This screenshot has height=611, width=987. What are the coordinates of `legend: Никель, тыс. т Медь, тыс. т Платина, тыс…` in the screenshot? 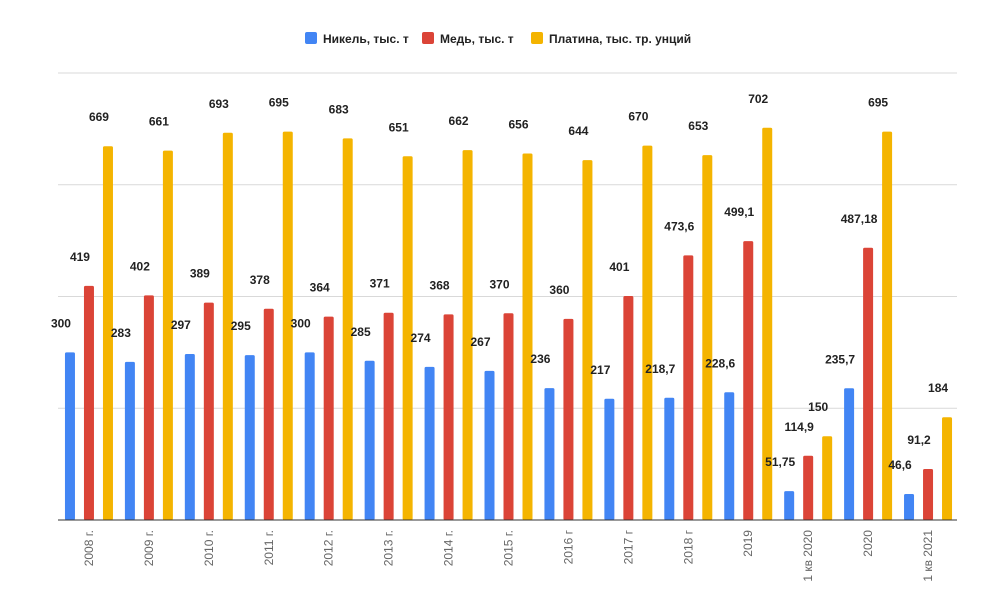 It's located at (498, 39).